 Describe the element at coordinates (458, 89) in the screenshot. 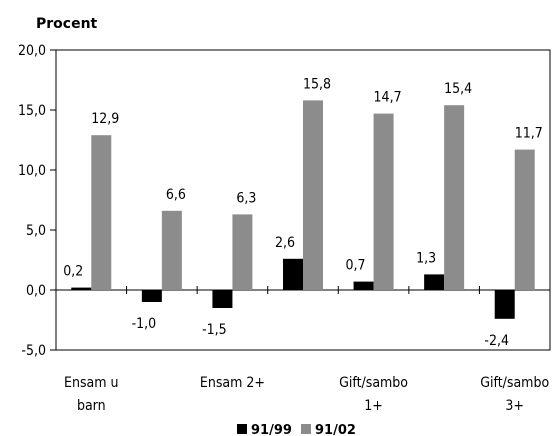

I see `data-label: 15,4` at that location.